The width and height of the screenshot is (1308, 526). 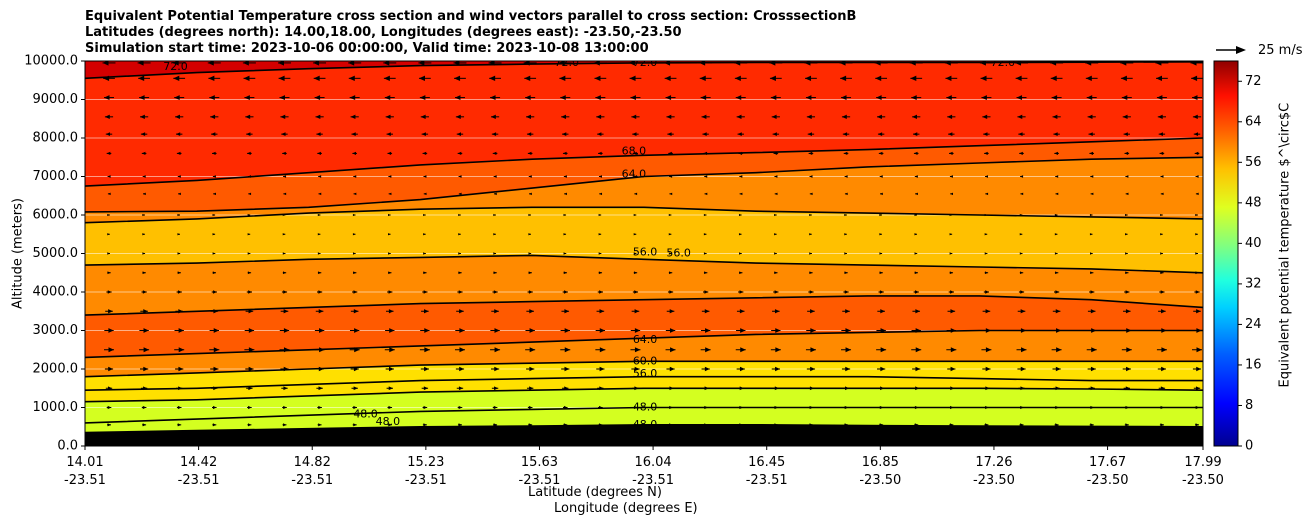 I want to click on contour-label: 60.0, so click(x=309, y=437).